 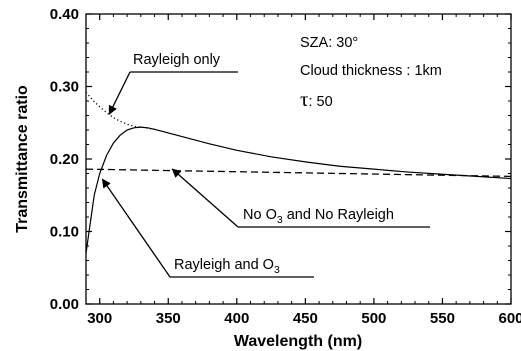 What do you see at coordinates (260, 215) in the screenshot?
I see `annotation-text: No O` at bounding box center [260, 215].